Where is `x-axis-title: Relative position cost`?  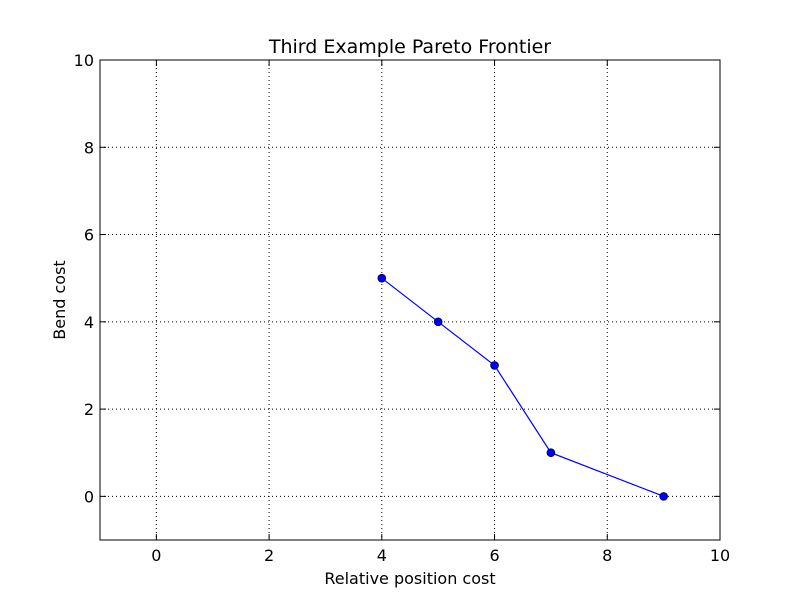
x-axis-title: Relative position cost is located at coordinates (409, 578).